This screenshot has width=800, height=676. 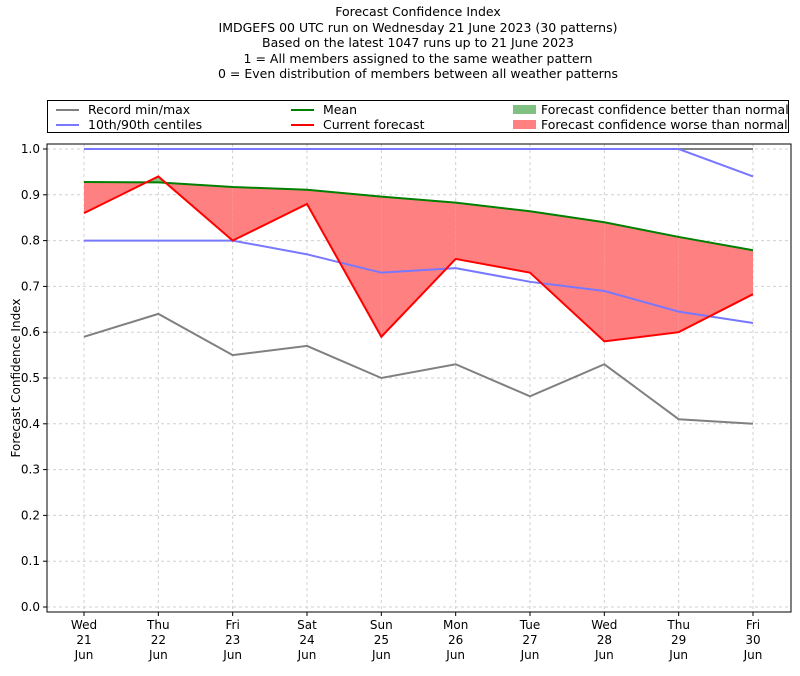 I want to click on y-tick-label: 0.0, so click(x=30, y=607).